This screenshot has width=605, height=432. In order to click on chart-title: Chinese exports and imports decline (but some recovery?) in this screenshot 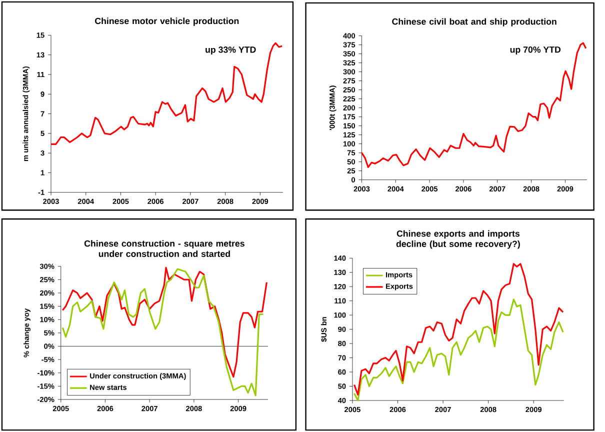, I will do `click(458, 239)`.